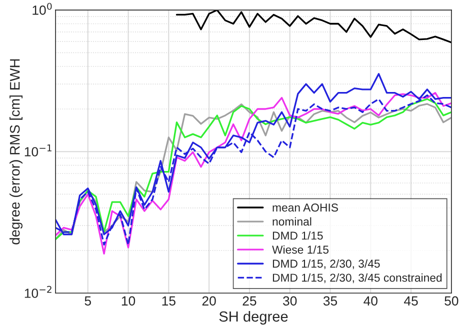 The width and height of the screenshot is (463, 335). What do you see at coordinates (451, 301) in the screenshot?
I see `x-tick-label: 50` at bounding box center [451, 301].